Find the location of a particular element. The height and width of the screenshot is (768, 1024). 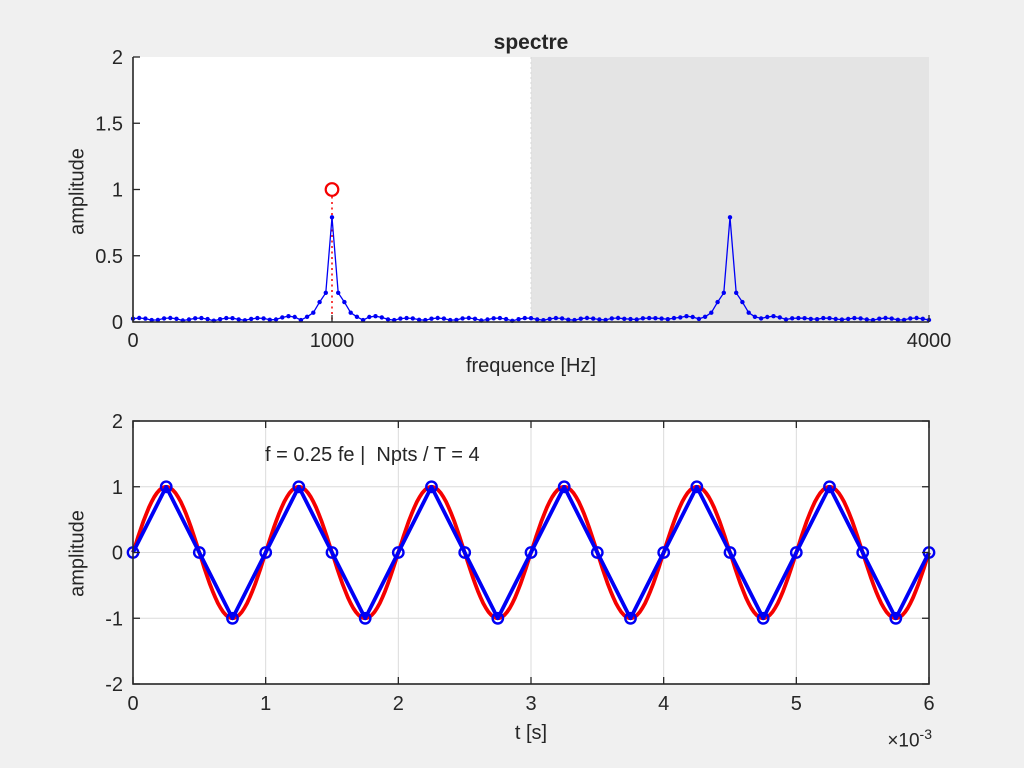

spectrum-xlabel: frequence [Hz] is located at coordinates (531, 366).